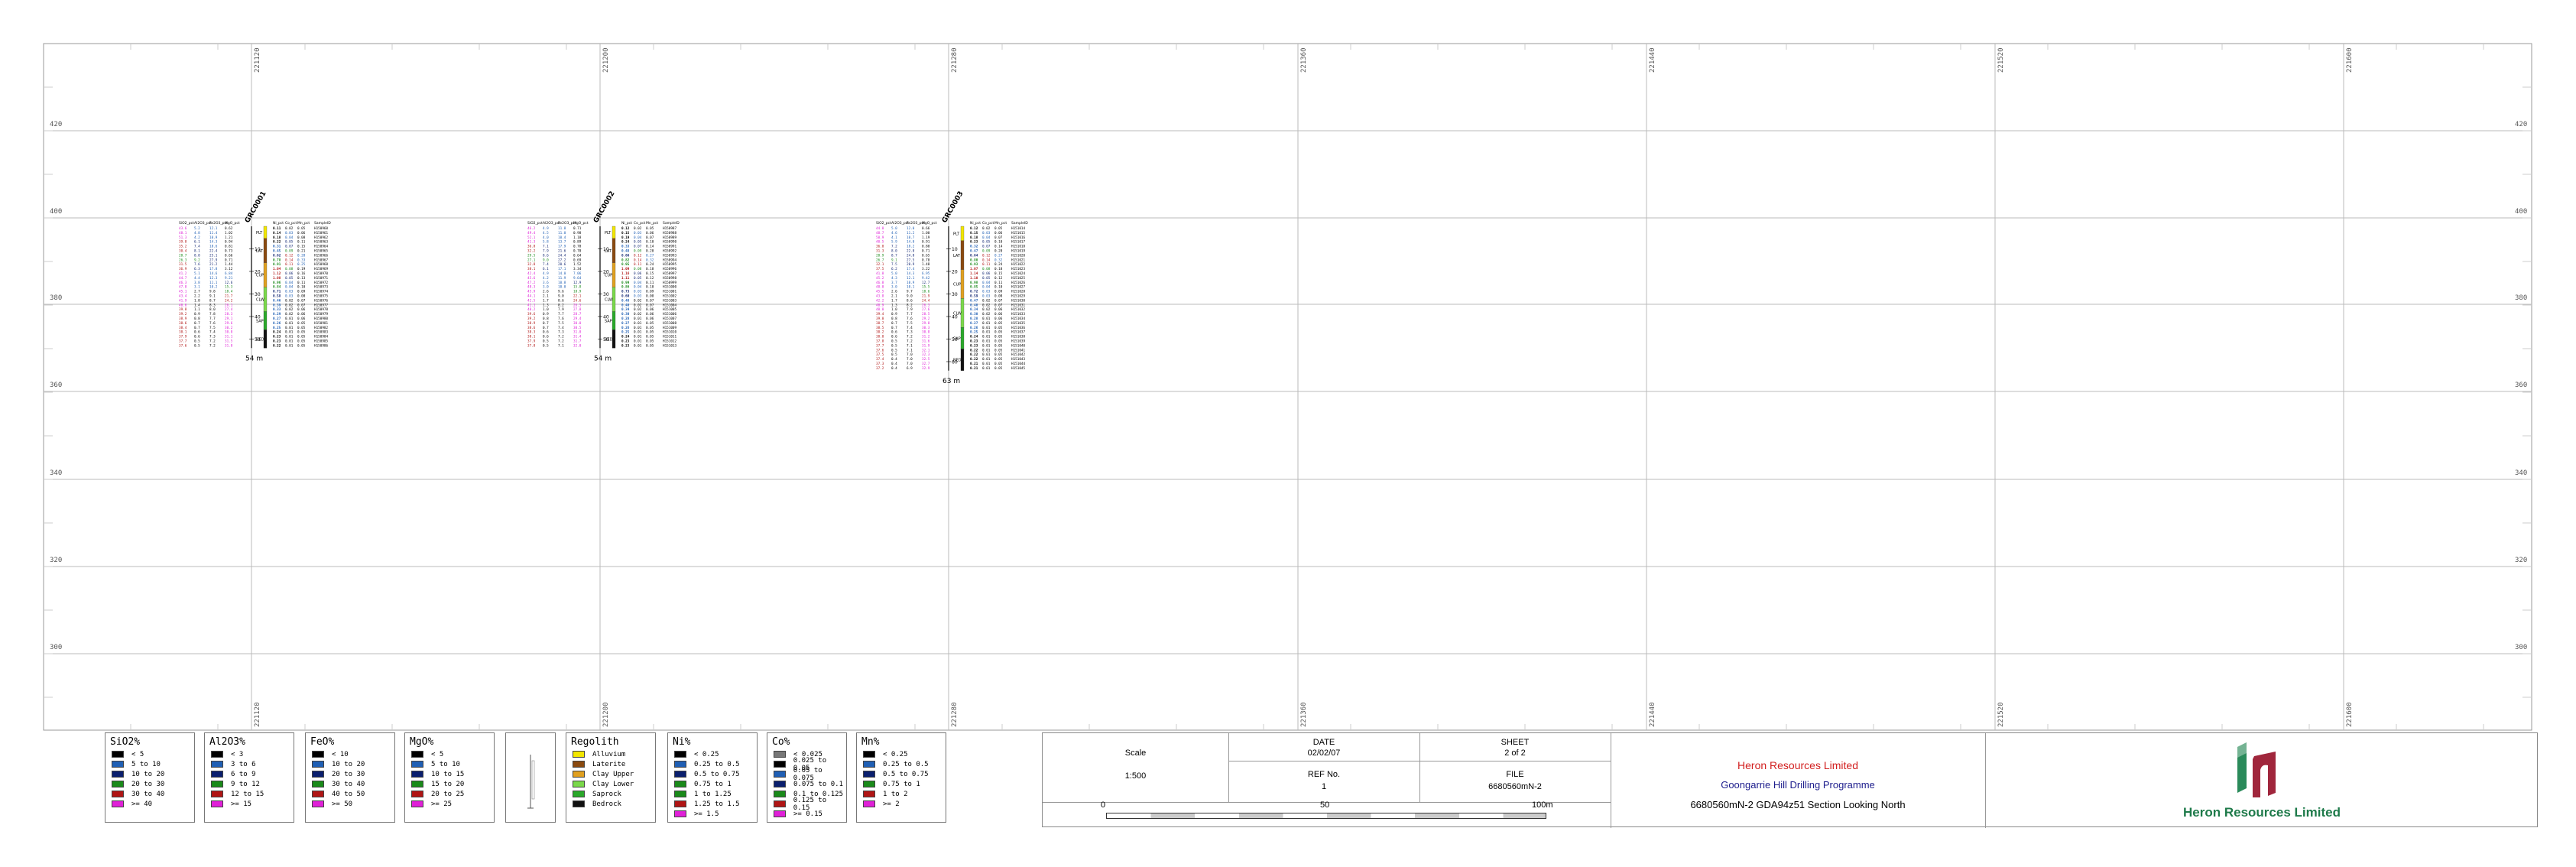  Describe the element at coordinates (212, 314) in the screenshot. I see `assay-value: 7.8` at that location.